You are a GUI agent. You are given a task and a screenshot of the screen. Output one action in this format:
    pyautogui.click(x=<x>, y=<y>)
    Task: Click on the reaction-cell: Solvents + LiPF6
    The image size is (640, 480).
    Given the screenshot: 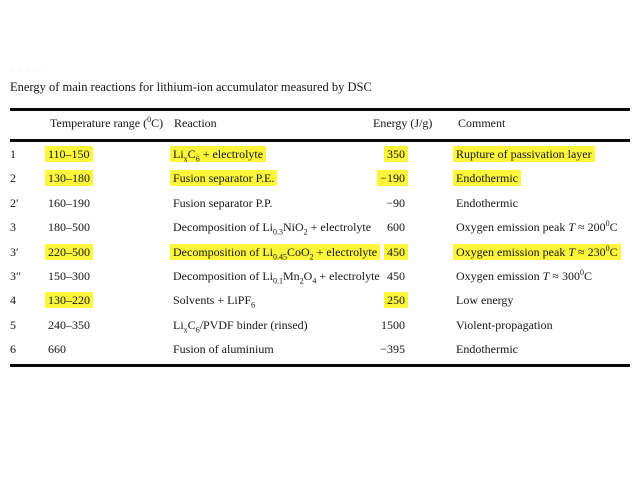 What is the action you would take?
    pyautogui.click(x=214, y=301)
    